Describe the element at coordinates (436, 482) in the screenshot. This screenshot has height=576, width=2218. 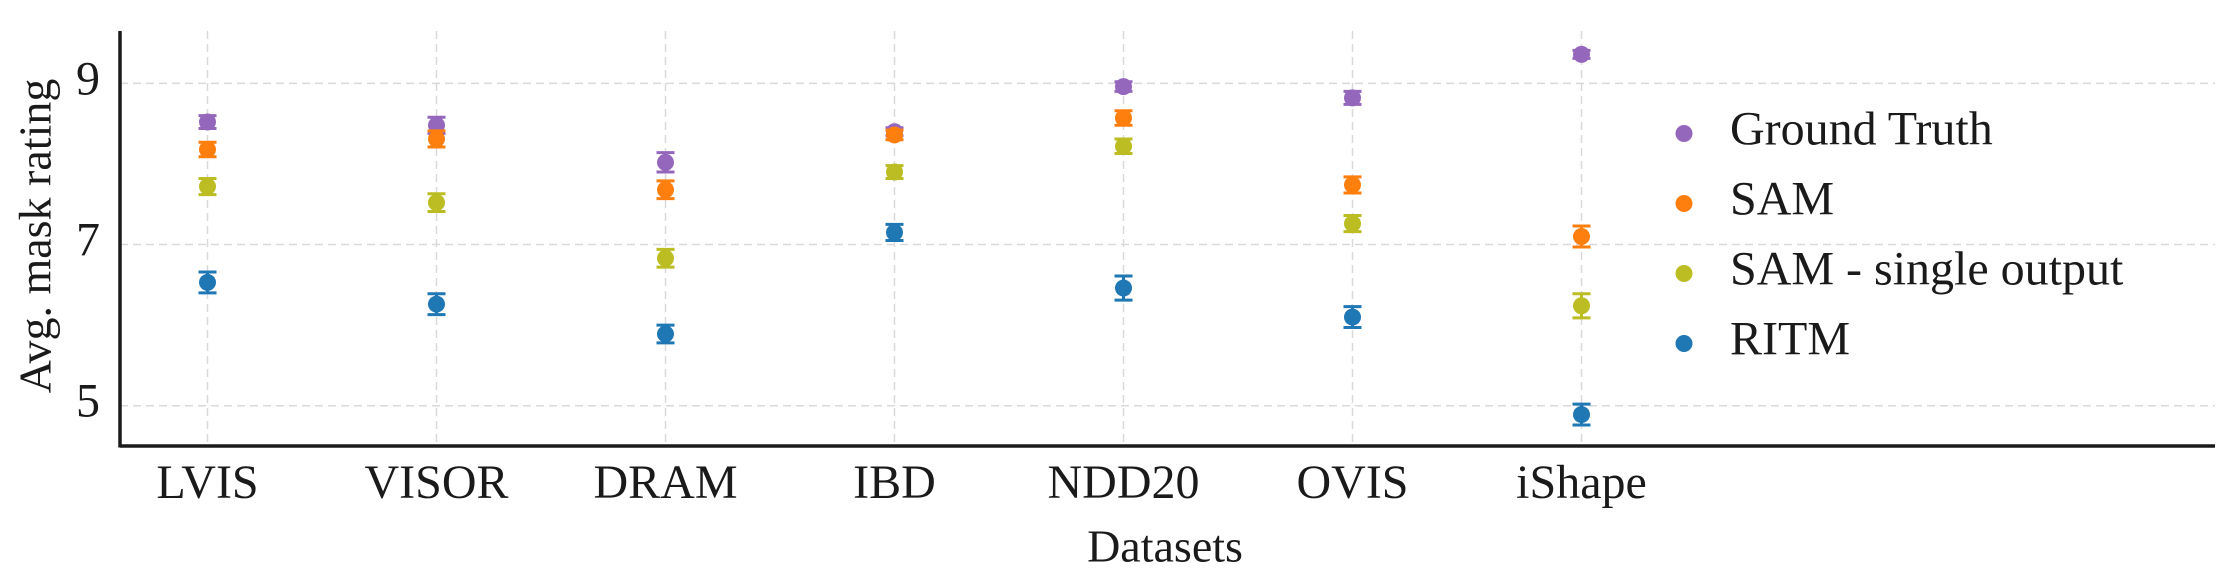
I see `x-tick-label: VISOR` at that location.